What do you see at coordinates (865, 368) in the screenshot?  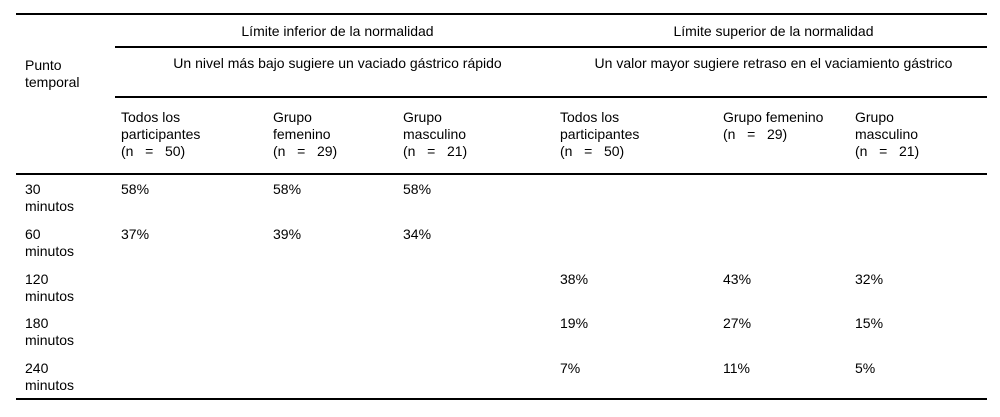 I see `value-cell: 5%` at bounding box center [865, 368].